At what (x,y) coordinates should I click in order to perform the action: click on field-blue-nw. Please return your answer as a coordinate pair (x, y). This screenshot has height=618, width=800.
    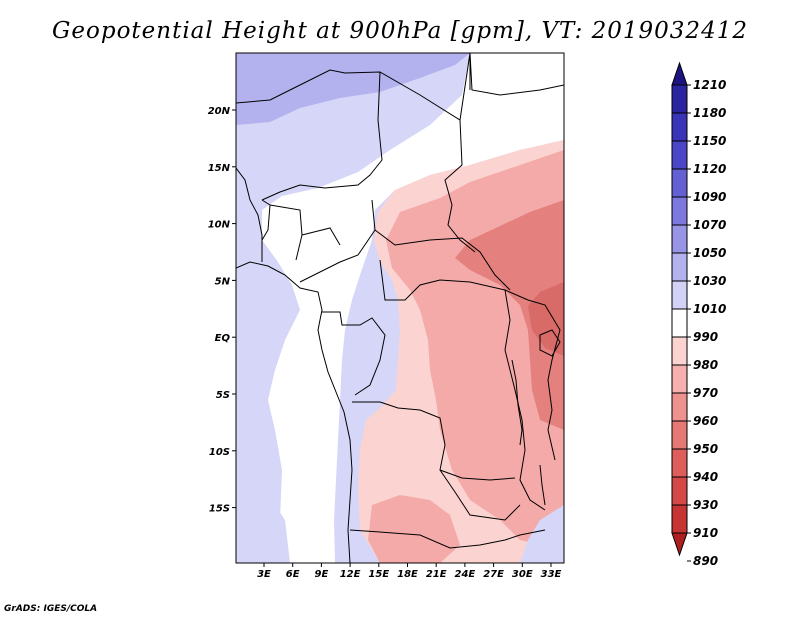
    Looking at the image, I should click on (353, 89).